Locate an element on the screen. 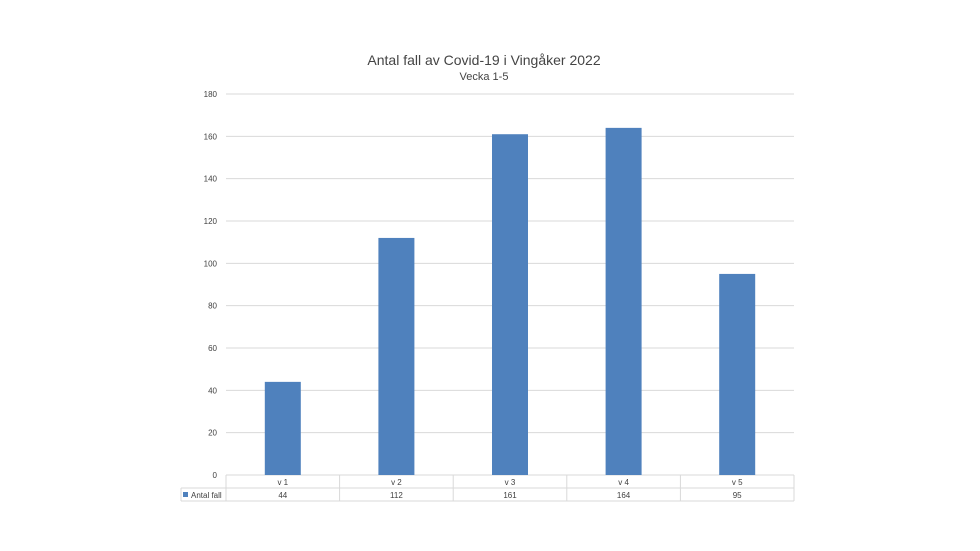 The width and height of the screenshot is (980, 551). y-tick-label: 140 is located at coordinates (211, 179).